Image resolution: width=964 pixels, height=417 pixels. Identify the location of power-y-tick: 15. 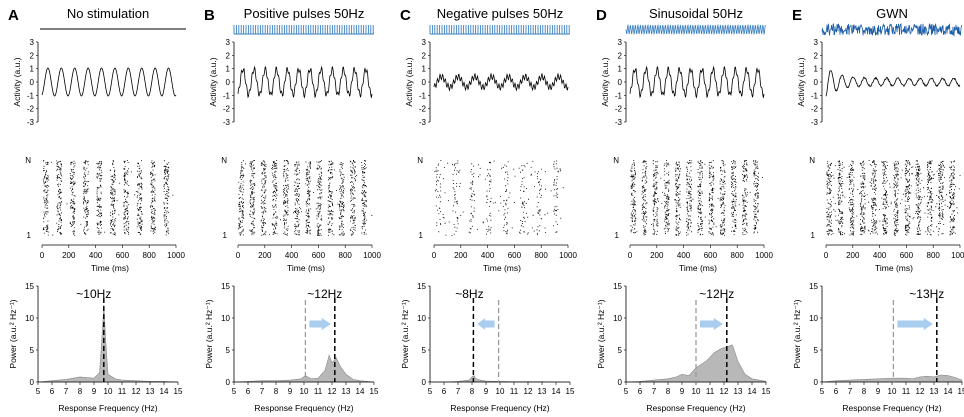
(29, 286).